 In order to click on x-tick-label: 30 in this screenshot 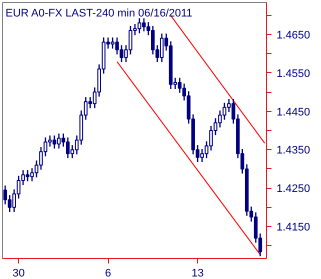, I will do `click(18, 273)`.